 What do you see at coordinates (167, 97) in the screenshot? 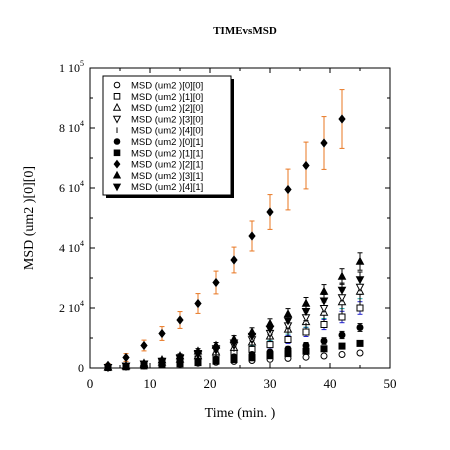
I see `legend-label: MSD (um2 )[1][0]` at bounding box center [167, 97].